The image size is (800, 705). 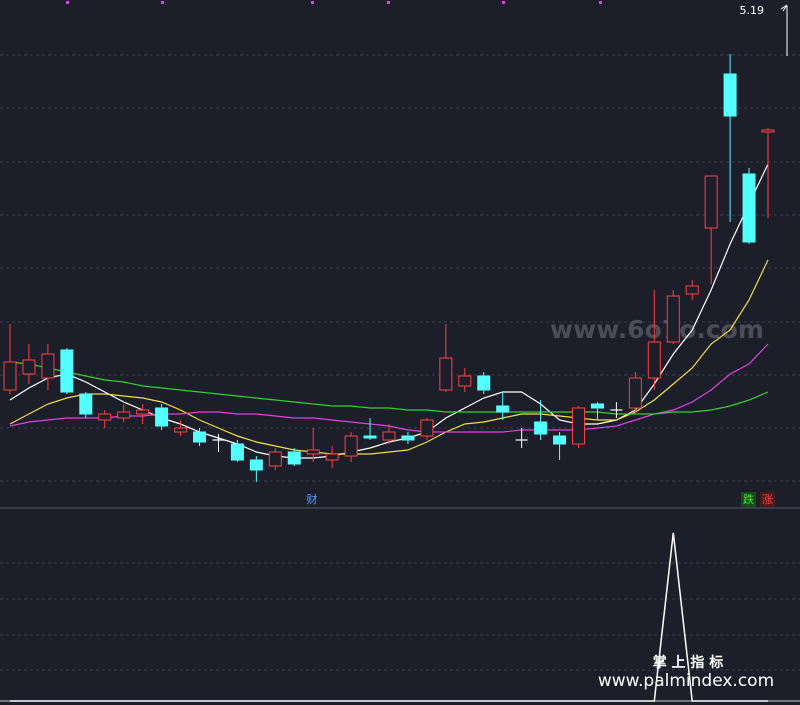 I want to click on brand-watermark: 掌 上 指 标, so click(x=688, y=662).